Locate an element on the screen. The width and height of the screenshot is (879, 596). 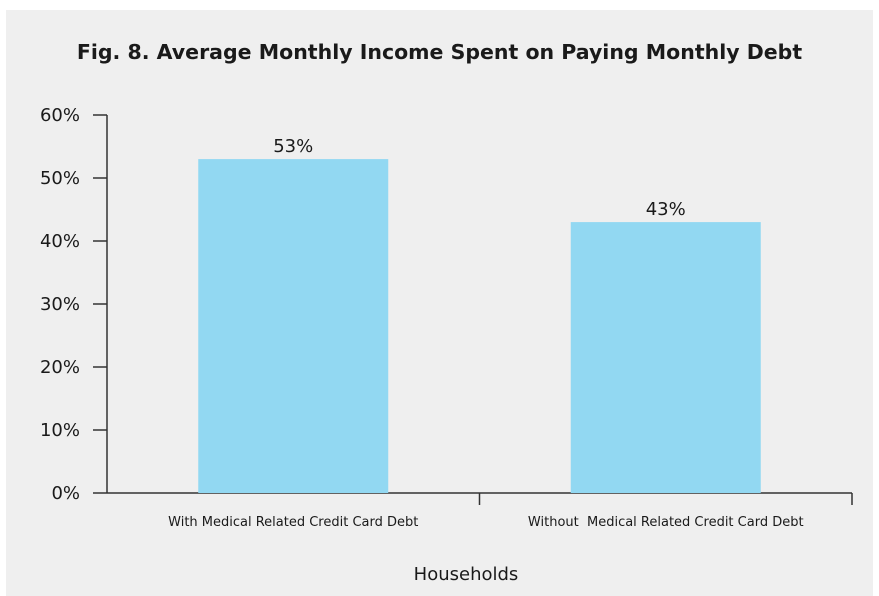
x-axis-title: Households is located at coordinates (466, 574).